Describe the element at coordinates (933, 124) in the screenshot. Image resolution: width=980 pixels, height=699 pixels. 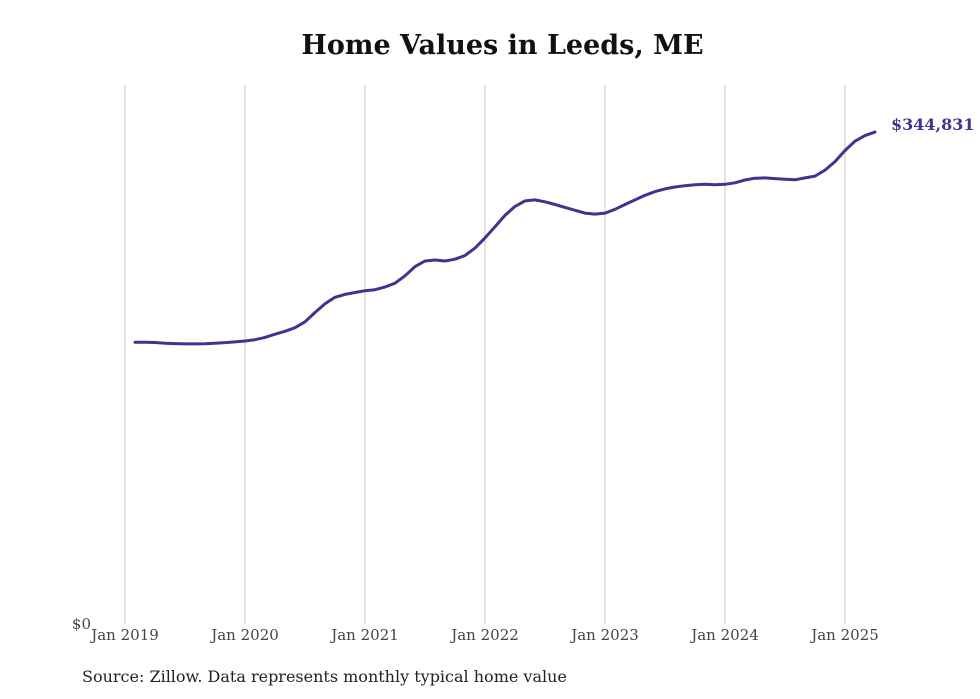
I see `end-value-label: $344,831` at that location.